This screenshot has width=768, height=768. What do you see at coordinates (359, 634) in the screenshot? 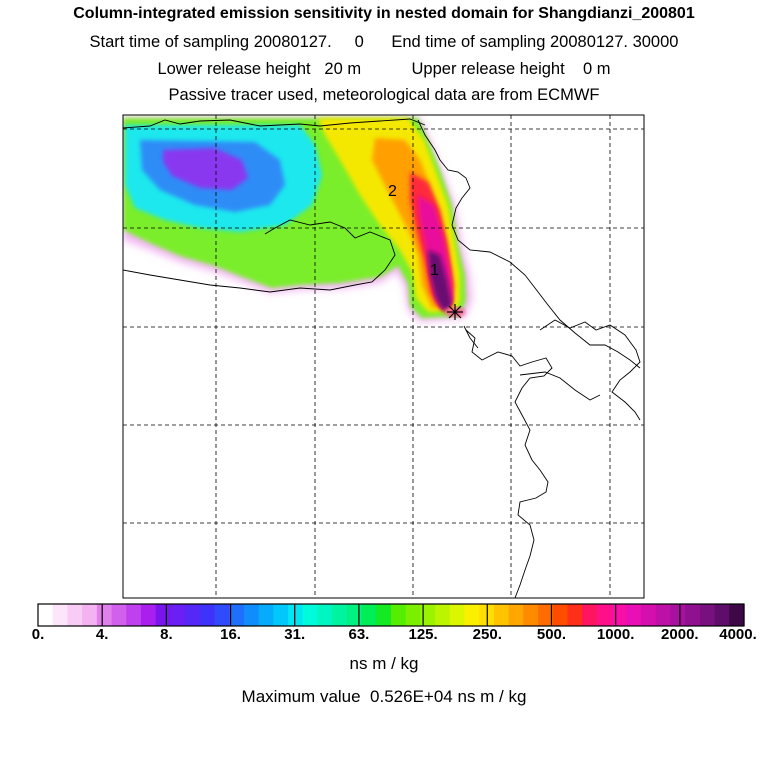
I see `colorbar-tick-label: 63.` at bounding box center [359, 634].